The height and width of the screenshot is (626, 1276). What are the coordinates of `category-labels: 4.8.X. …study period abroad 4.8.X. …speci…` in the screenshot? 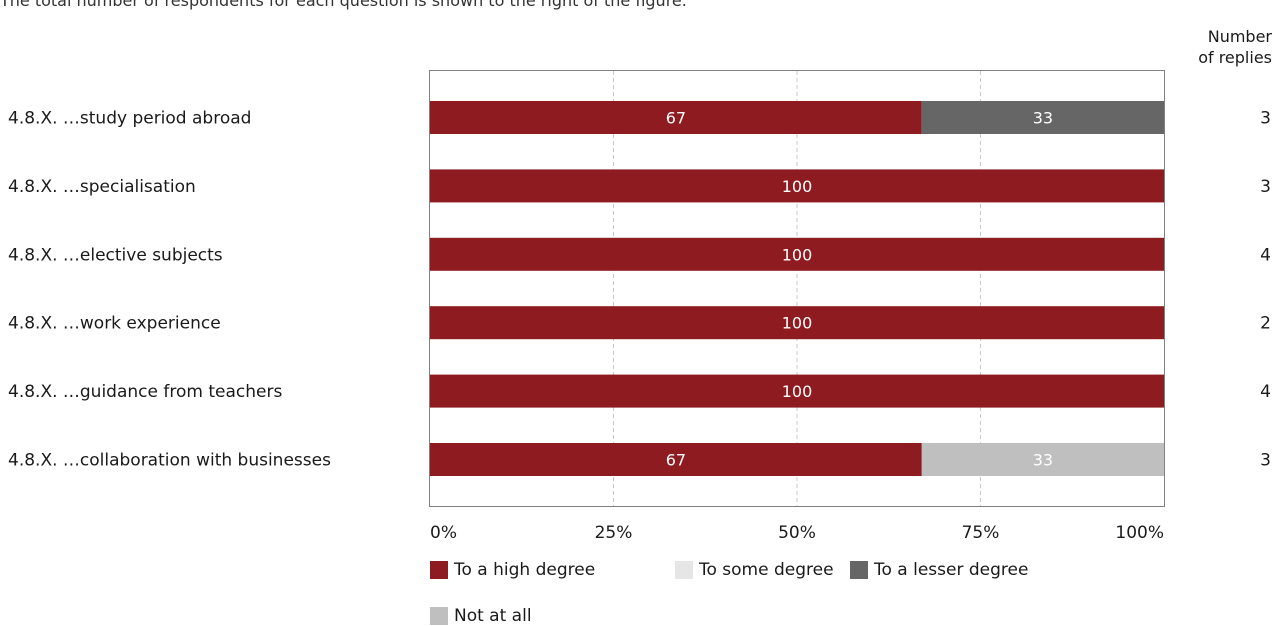 It's located at (169, 290).